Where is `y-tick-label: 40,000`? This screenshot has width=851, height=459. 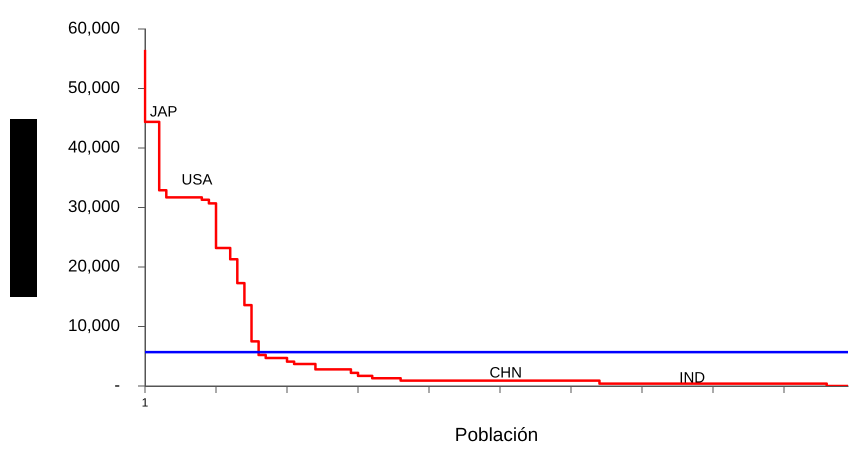 y-tick-label: 40,000 is located at coordinates (94, 147).